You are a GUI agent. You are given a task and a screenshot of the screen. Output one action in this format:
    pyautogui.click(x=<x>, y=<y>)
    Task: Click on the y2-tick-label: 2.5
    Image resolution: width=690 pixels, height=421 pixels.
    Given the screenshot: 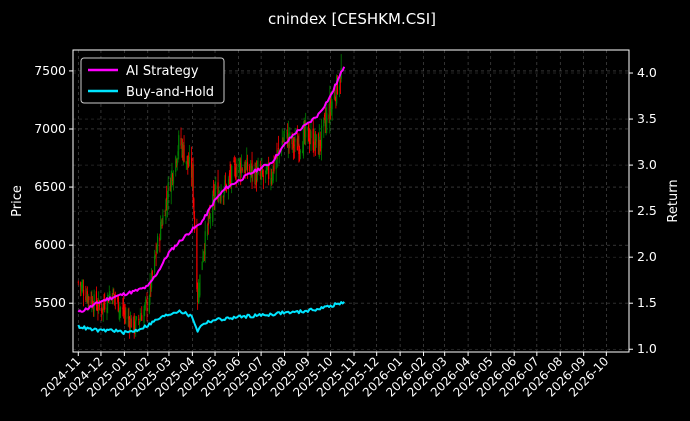 What is the action you would take?
    pyautogui.click(x=647, y=210)
    